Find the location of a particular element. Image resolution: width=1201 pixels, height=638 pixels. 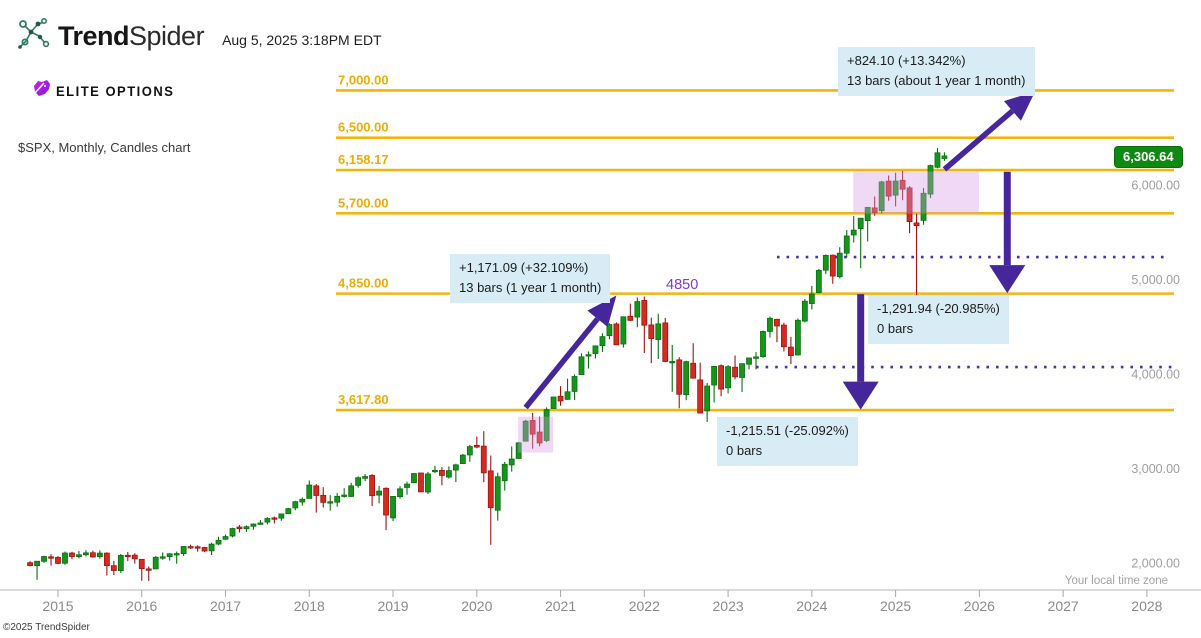

highlight-box is located at coordinates (916, 192).